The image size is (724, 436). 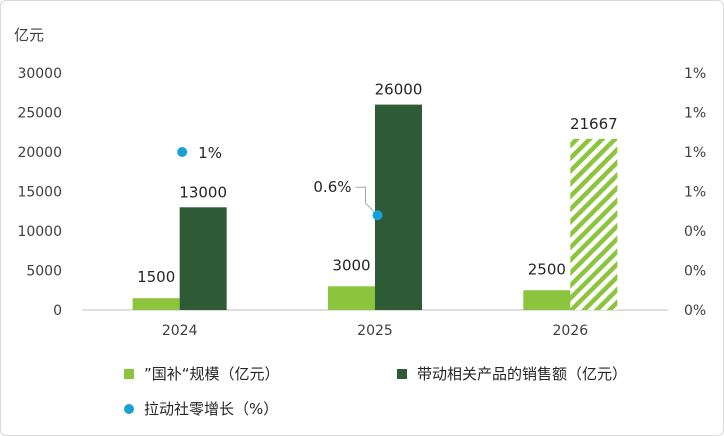 I want to click on y-axis-unit-label: 亿元, so click(x=29, y=35).